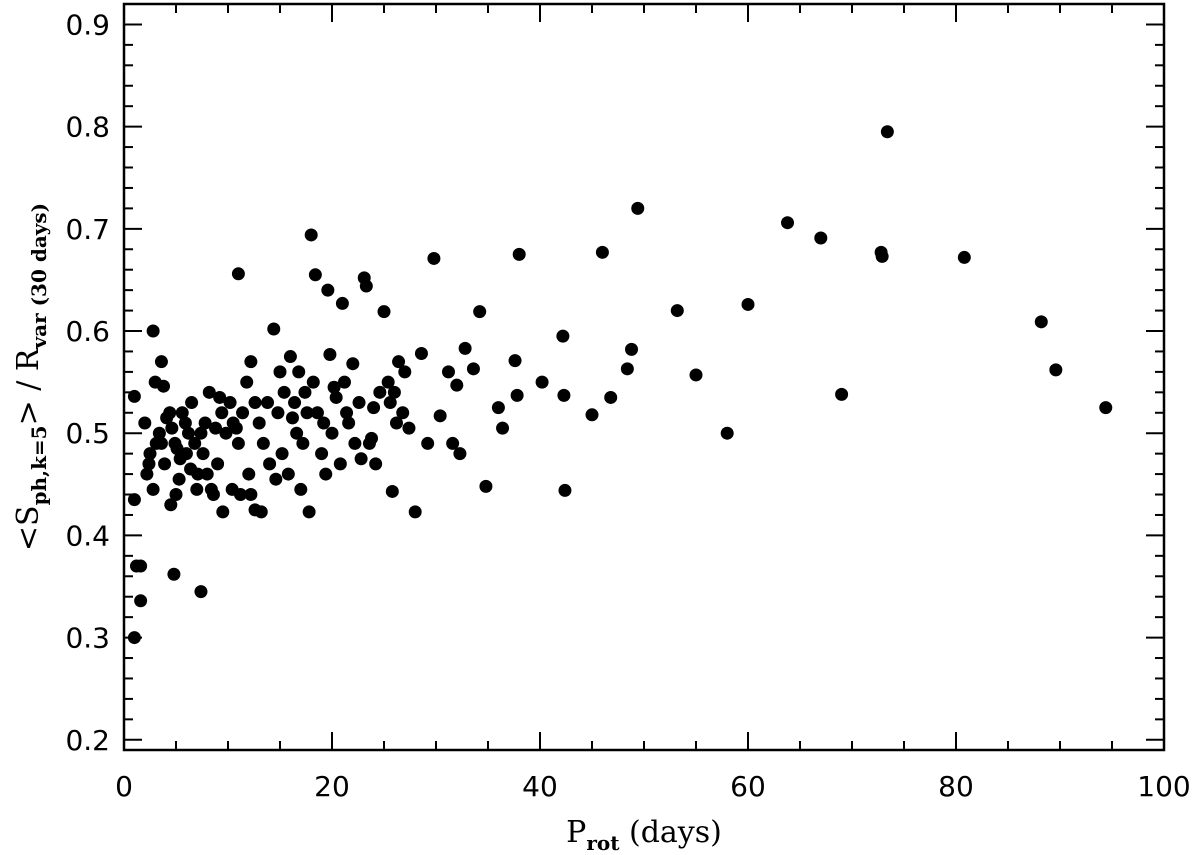 This screenshot has height=855, width=1200. What do you see at coordinates (87, 24) in the screenshot?
I see `y-tick-label: 0.9` at bounding box center [87, 24].